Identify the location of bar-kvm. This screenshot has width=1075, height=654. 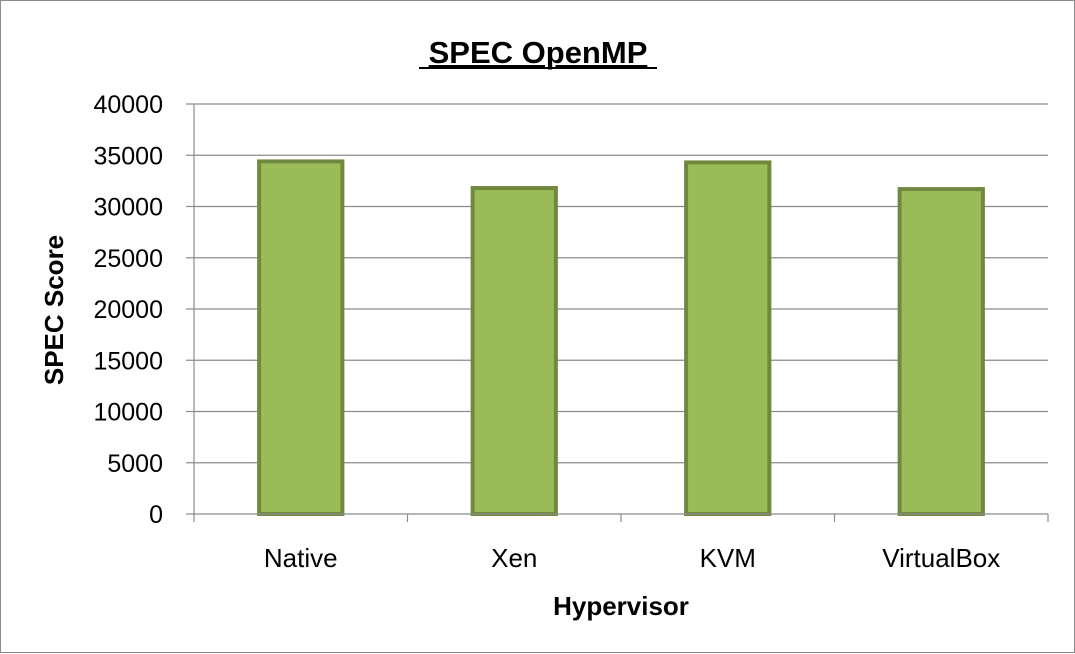
(728, 338).